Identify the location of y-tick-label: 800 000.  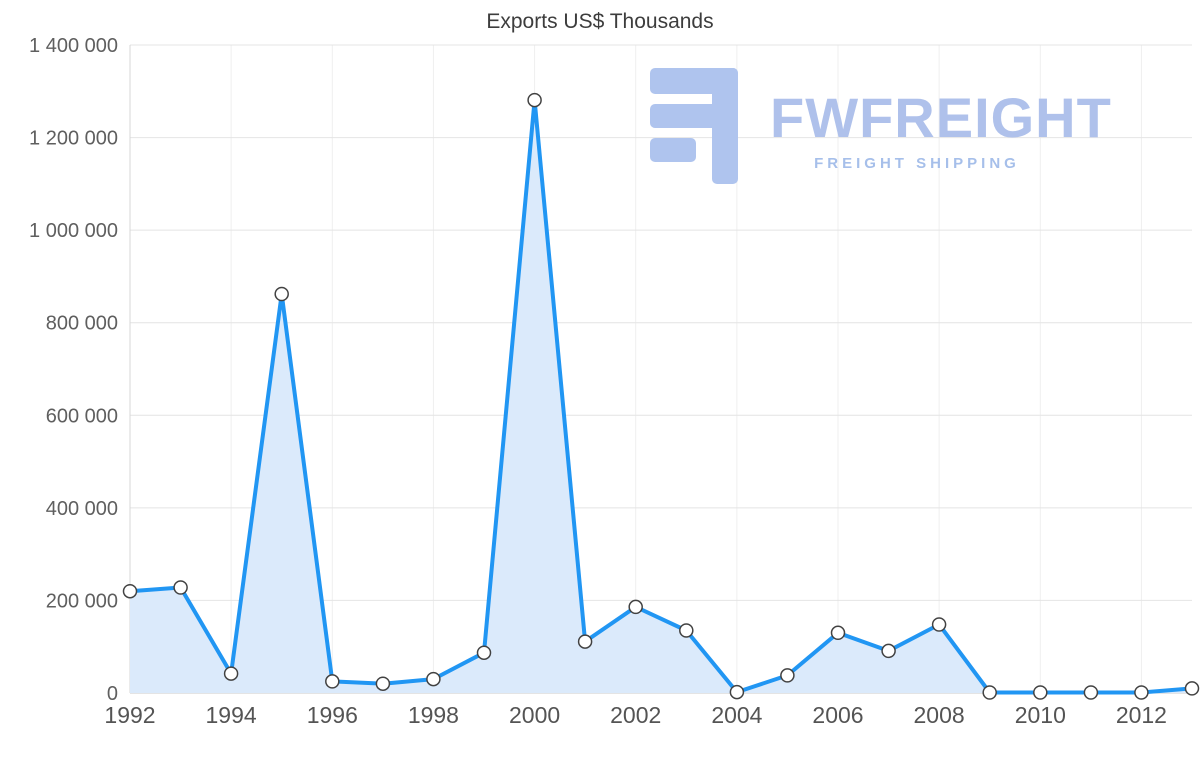
(82, 324).